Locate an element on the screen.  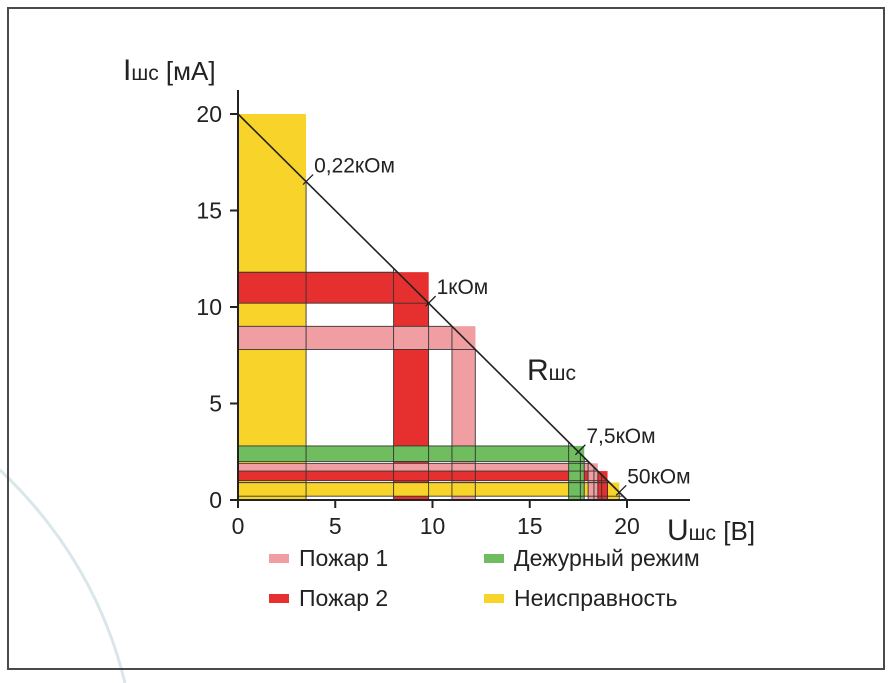
x-axis-label: Uшс [В] is located at coordinates (711, 530).